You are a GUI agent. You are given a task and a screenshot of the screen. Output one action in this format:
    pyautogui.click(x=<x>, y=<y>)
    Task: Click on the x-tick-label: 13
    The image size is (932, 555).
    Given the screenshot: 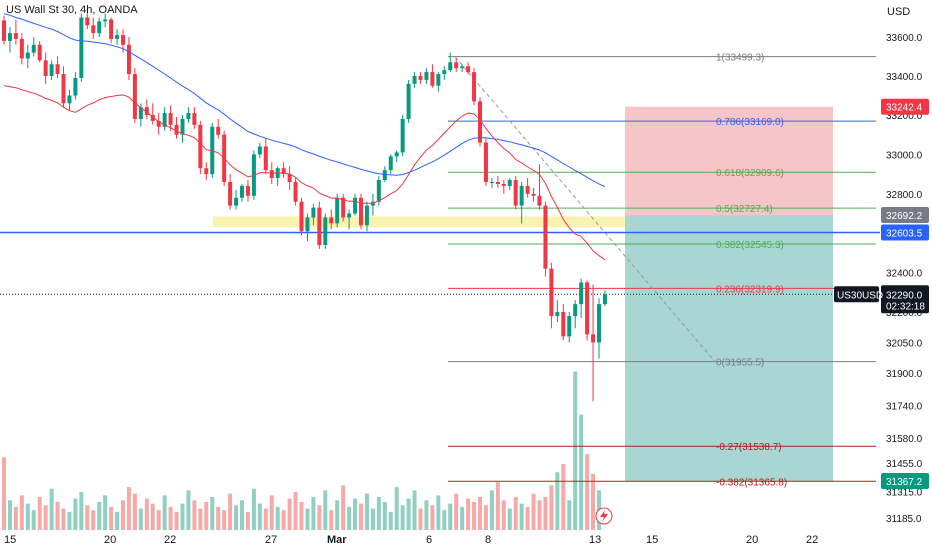 What is the action you would take?
    pyautogui.click(x=595, y=540)
    